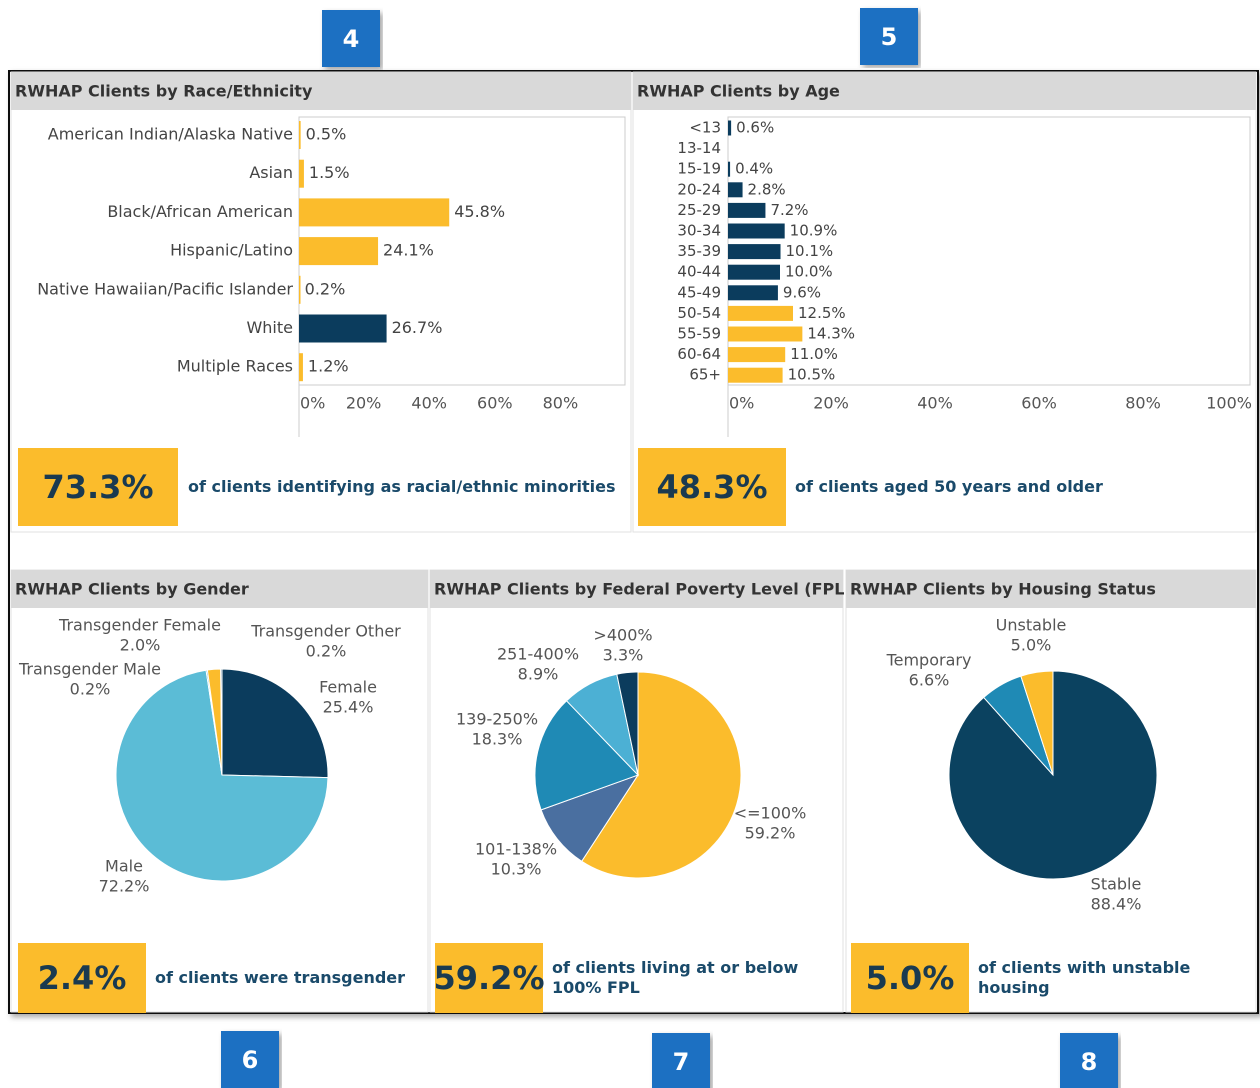  What do you see at coordinates (699, 210) in the screenshot?
I see `category-label: 25-29` at bounding box center [699, 210].